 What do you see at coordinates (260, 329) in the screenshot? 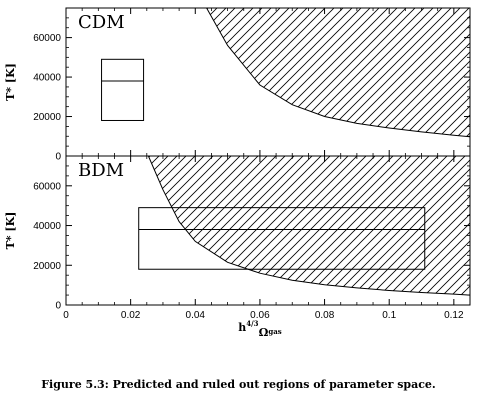
I see `x-axis-title: h4/3Ωgas` at bounding box center [260, 329].